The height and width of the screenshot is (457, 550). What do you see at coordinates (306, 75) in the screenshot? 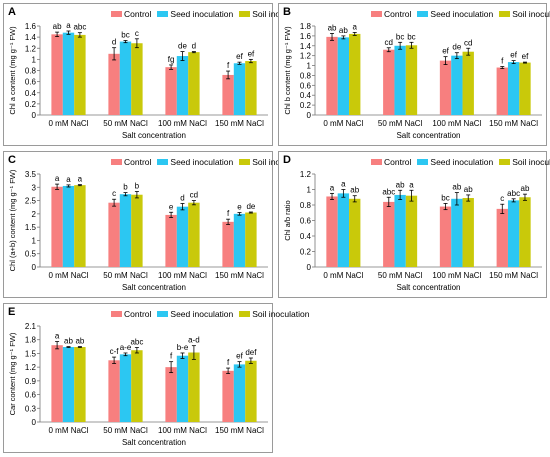
I see `y-tick-label: 0.8` at bounding box center [306, 75].